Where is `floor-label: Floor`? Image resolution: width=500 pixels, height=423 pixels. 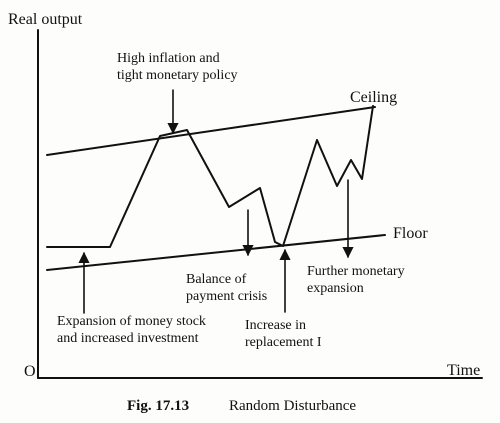
floor-label: Floor is located at coordinates (410, 233).